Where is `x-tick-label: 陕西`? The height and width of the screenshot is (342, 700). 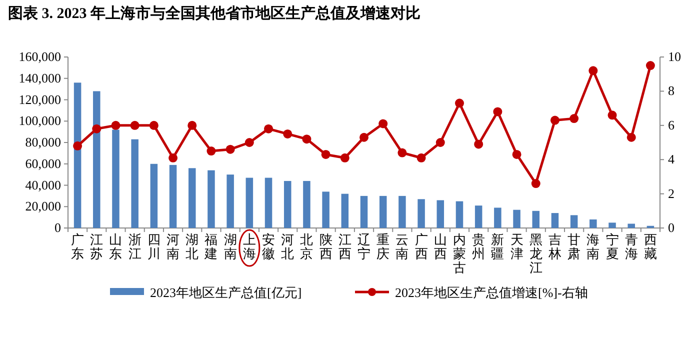 x-tick-label: 陕西 is located at coordinates (325, 246).